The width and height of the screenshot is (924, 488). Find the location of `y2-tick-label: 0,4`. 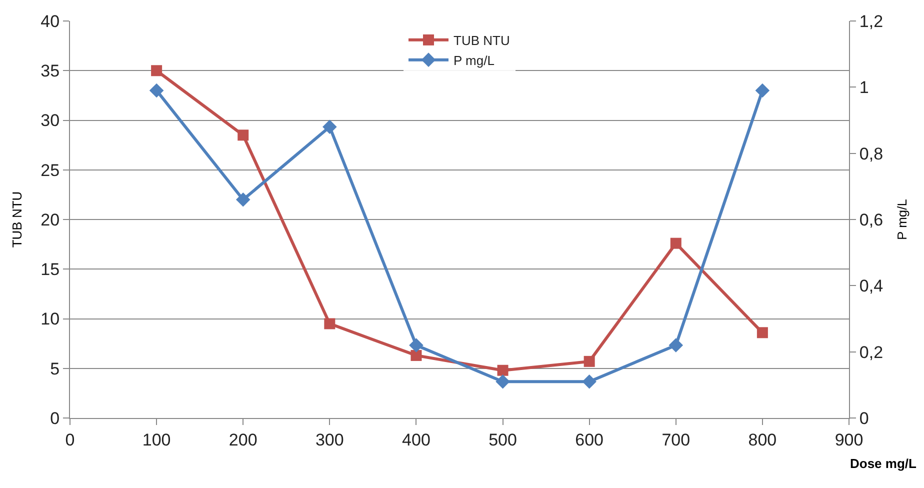

y2-tick-label: 0,4 is located at coordinates (871, 286).